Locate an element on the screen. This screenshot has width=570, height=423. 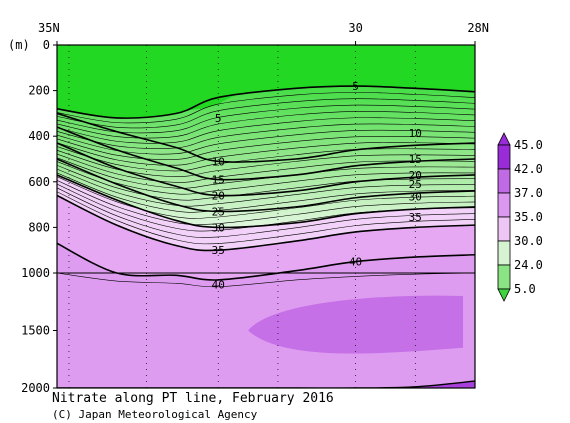
x-tick-label-2: 28N is located at coordinates (478, 28).